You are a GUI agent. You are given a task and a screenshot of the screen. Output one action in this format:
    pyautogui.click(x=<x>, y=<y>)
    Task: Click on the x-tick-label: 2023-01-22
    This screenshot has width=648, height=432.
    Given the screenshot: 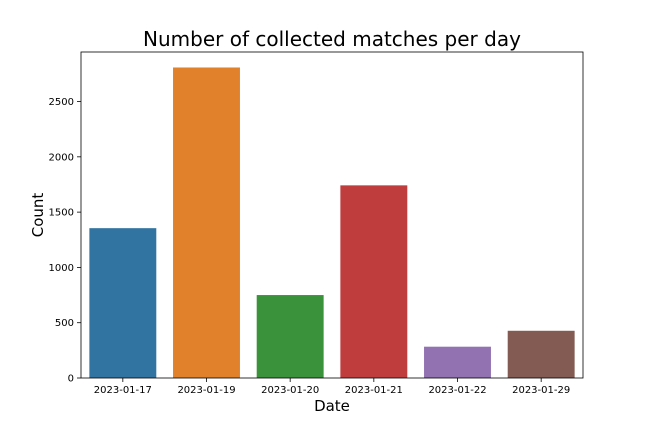 What is the action you would take?
    pyautogui.click(x=457, y=390)
    